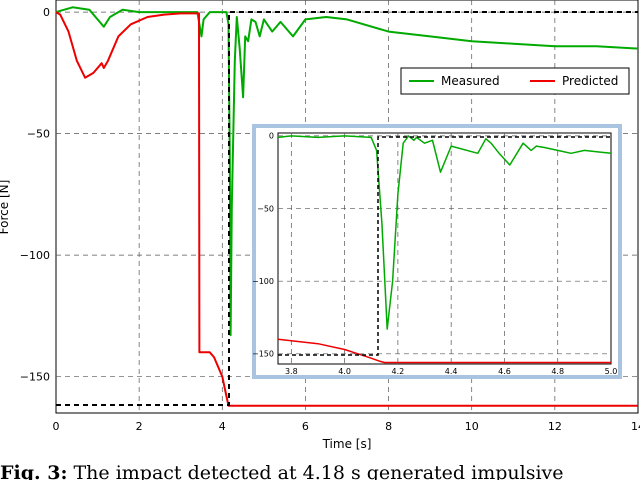  I want to click on inset-y-ticks: 0 −50 −100 −150, so click(263, 245).